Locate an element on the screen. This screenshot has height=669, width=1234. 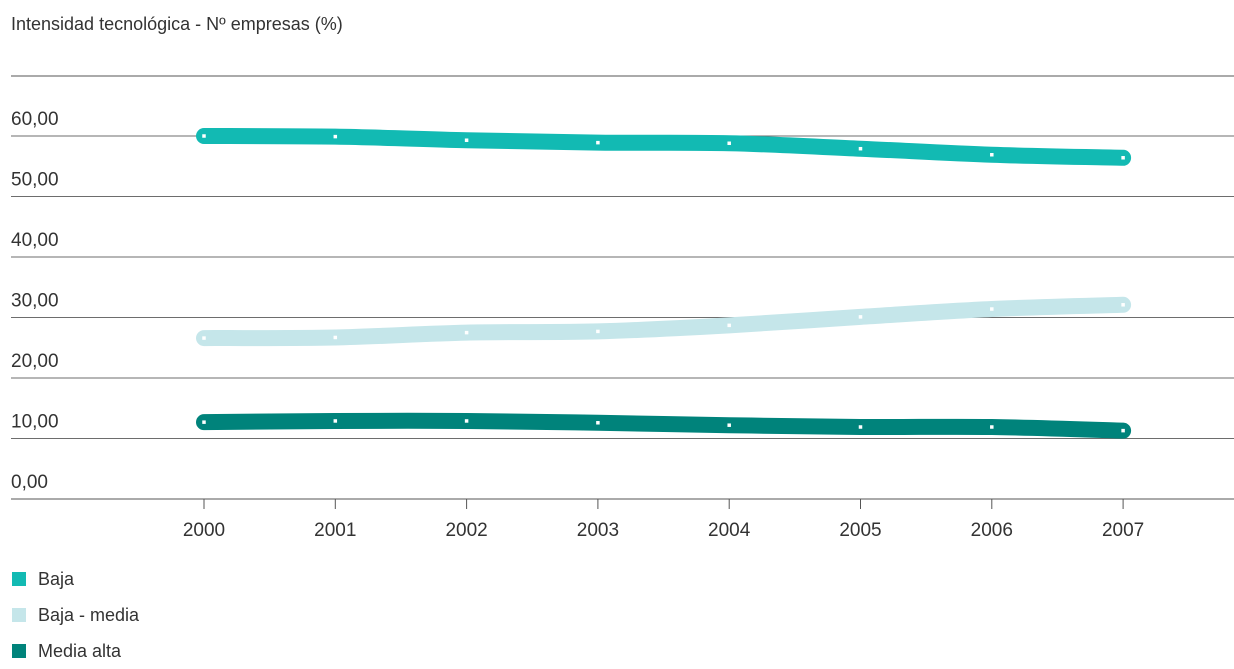
y-tick-label: 20,00 is located at coordinates (35, 361).